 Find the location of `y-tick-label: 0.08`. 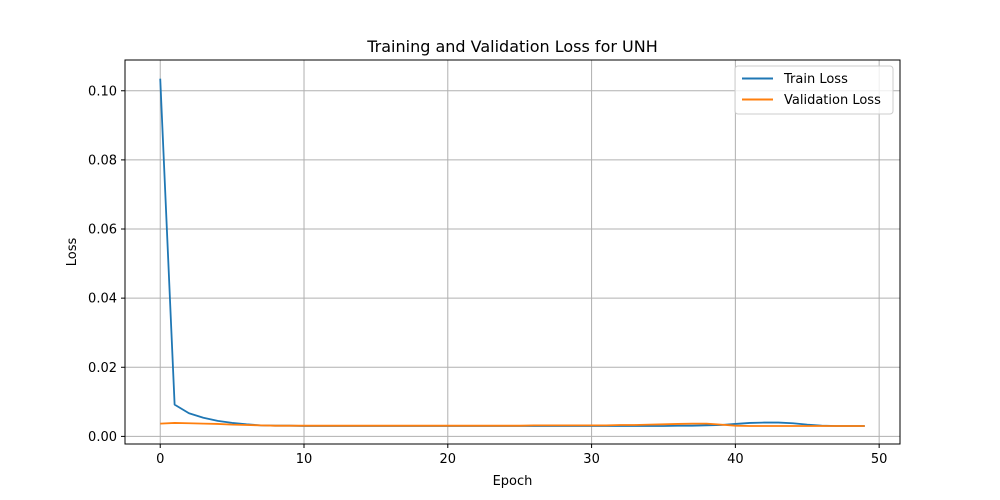

y-tick-label: 0.08 is located at coordinates (102, 160).